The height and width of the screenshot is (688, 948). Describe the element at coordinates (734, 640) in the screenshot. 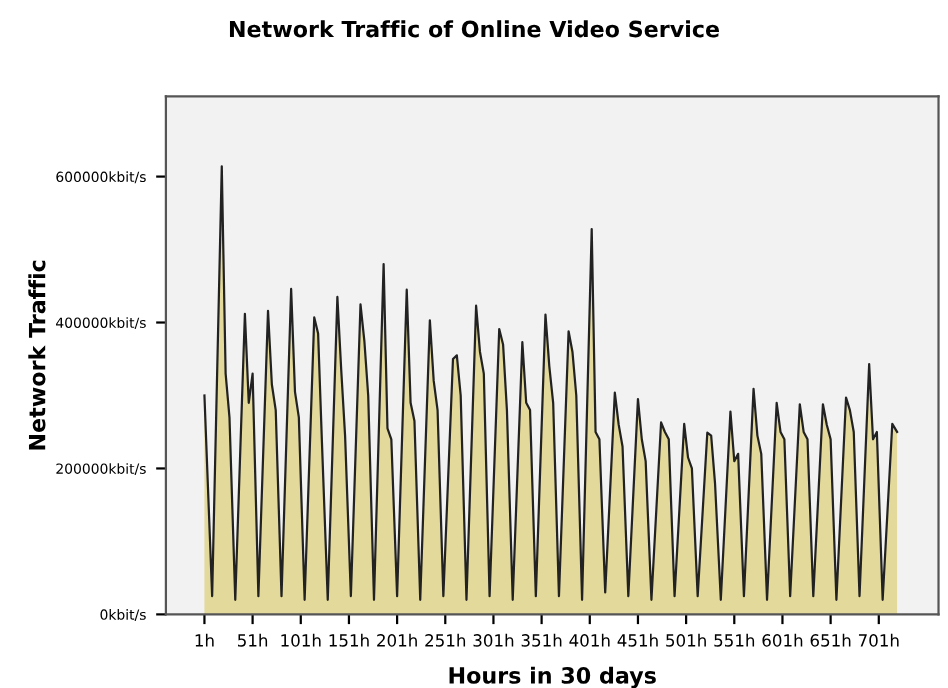

I see `x-tick-label: 551h` at that location.